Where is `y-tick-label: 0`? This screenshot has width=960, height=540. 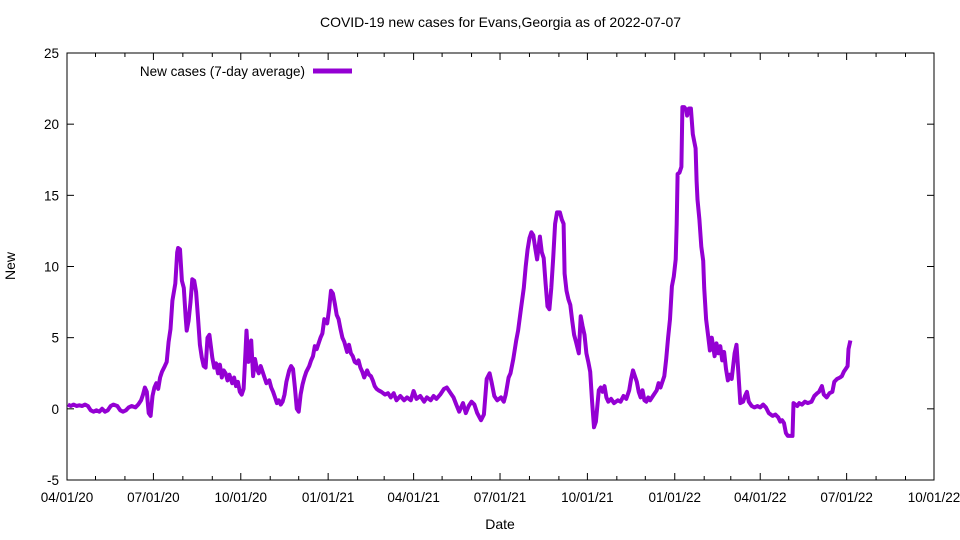
y-tick-label: 0 is located at coordinates (55, 409).